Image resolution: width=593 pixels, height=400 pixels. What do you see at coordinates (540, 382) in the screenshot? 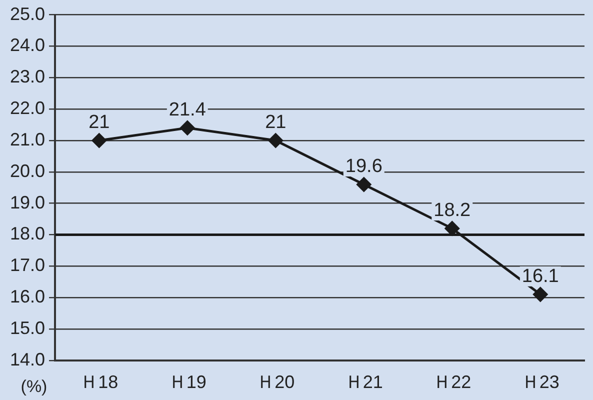
I see `x-tick-label: Ｈ23` at bounding box center [540, 382].